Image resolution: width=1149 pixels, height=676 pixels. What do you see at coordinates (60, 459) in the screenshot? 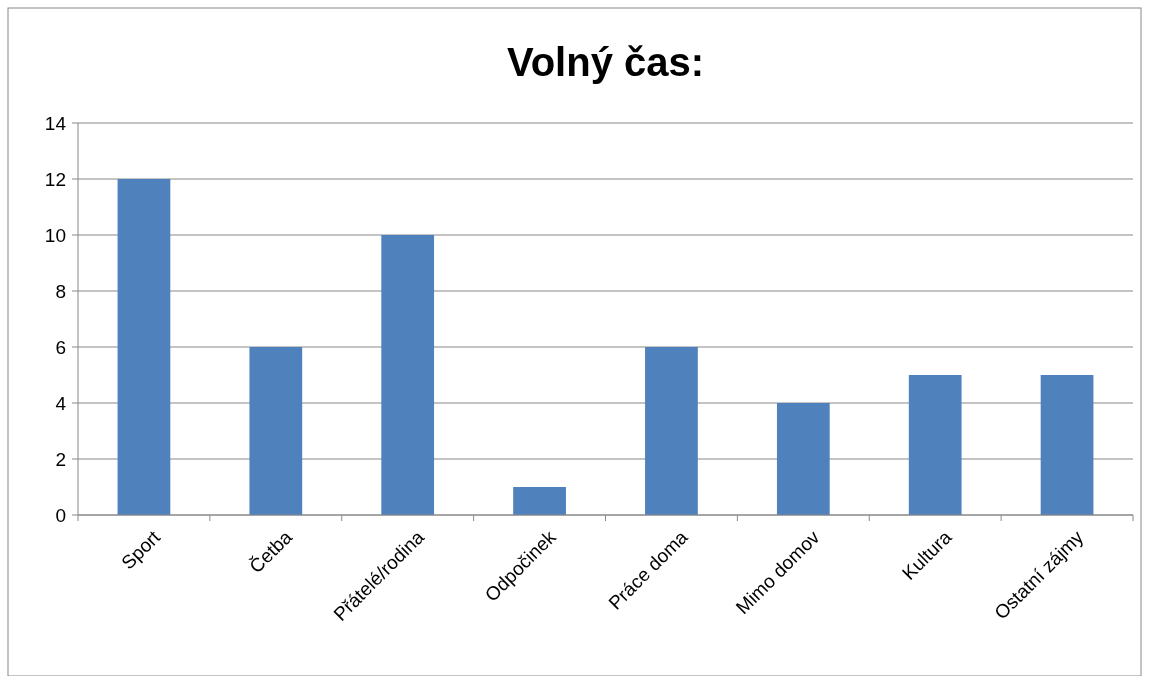
I see `y-tick-label: 2` at bounding box center [60, 459].